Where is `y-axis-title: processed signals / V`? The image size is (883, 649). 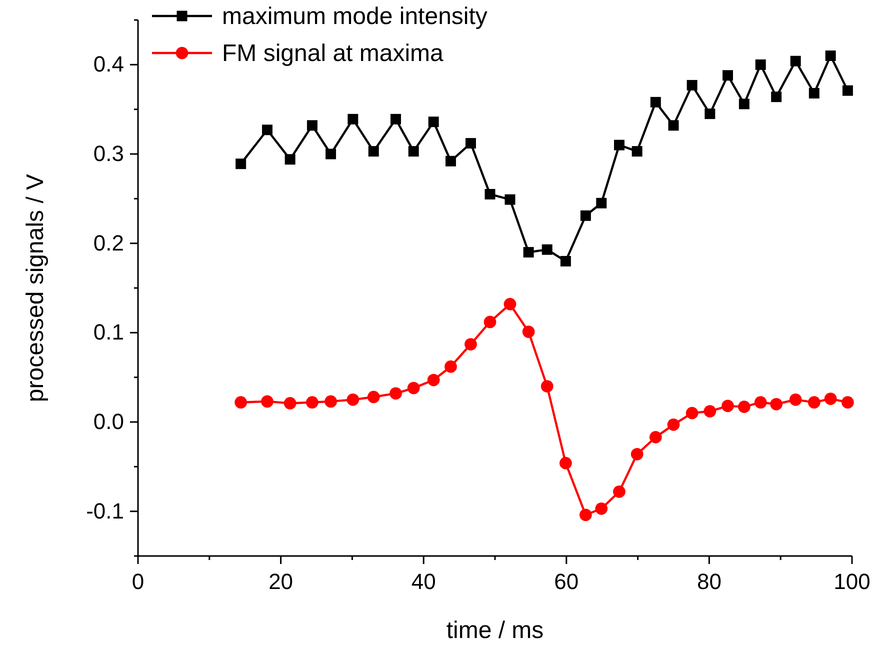 y-axis-title: processed signals / V is located at coordinates (35, 288).